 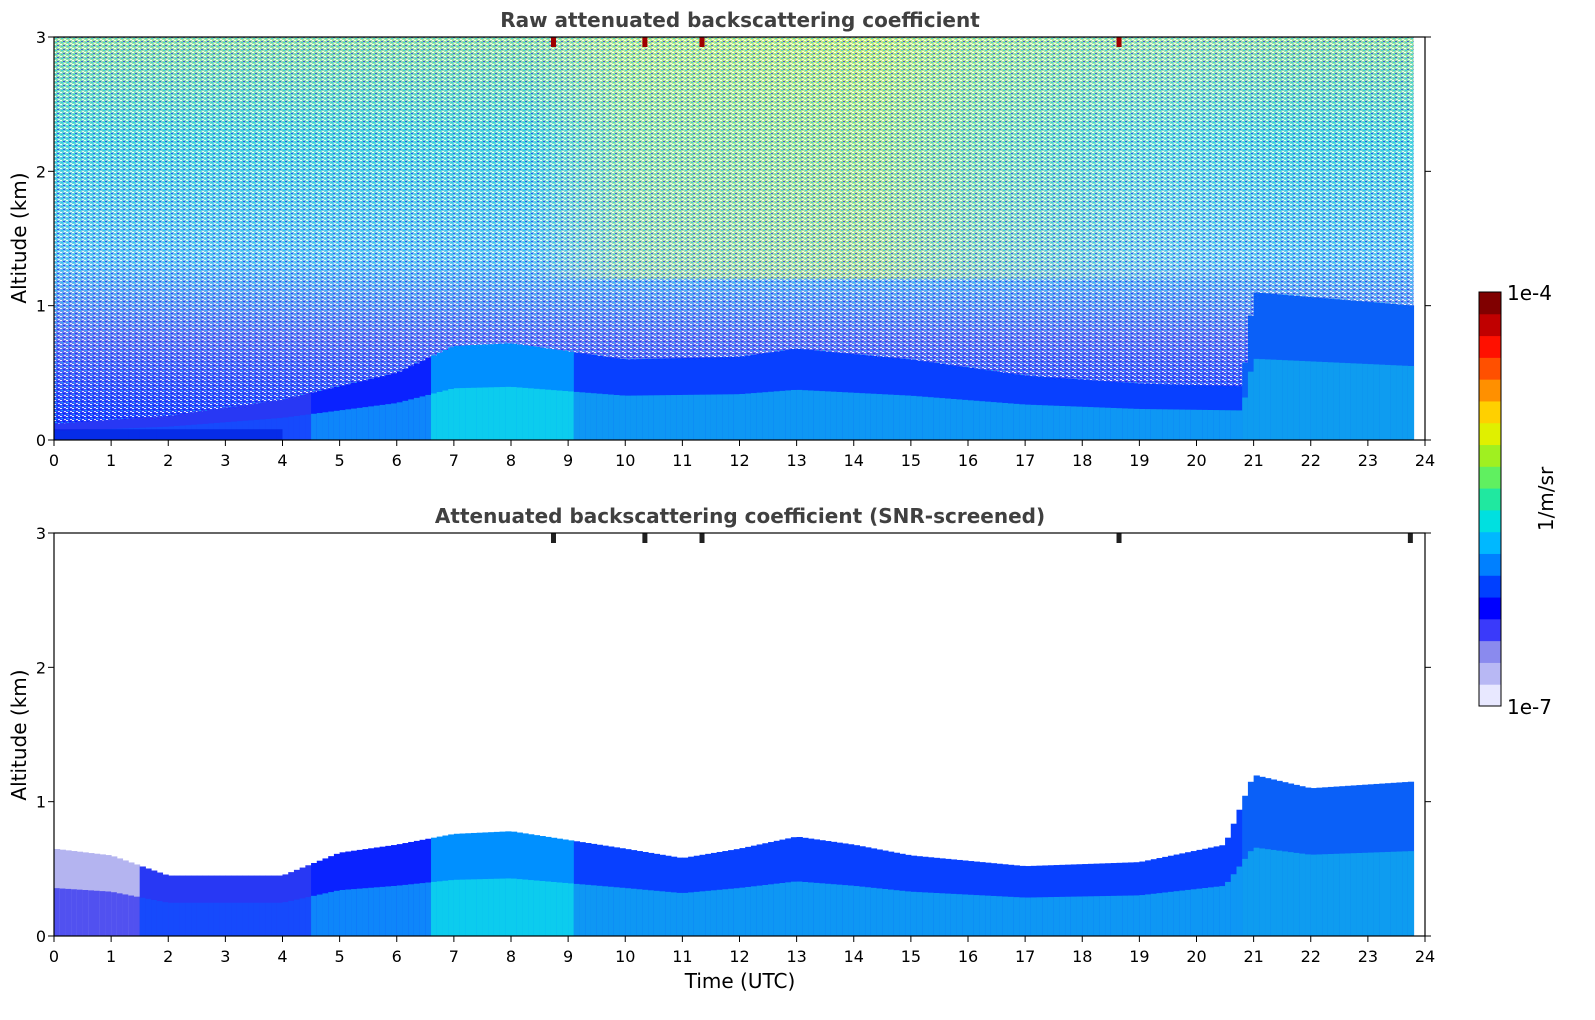 I want to click on x-tick-label: 22, so click(x=1311, y=460).